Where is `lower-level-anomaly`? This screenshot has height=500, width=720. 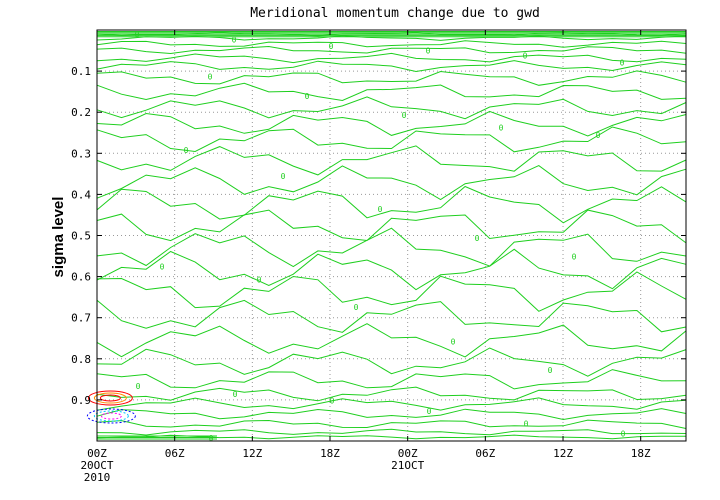 lower-level-anomaly is located at coordinates (111, 407).